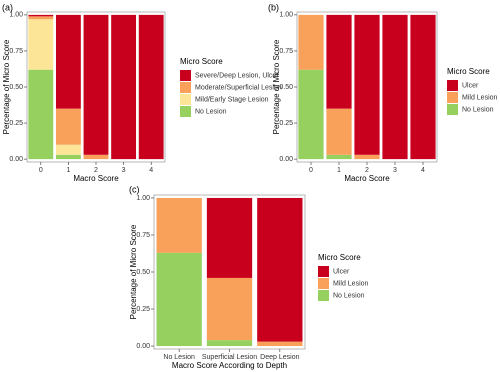 Image resolution: width=500 pixels, height=372 pixels. I want to click on x-tick-label: Superficial Lesion, so click(229, 357).